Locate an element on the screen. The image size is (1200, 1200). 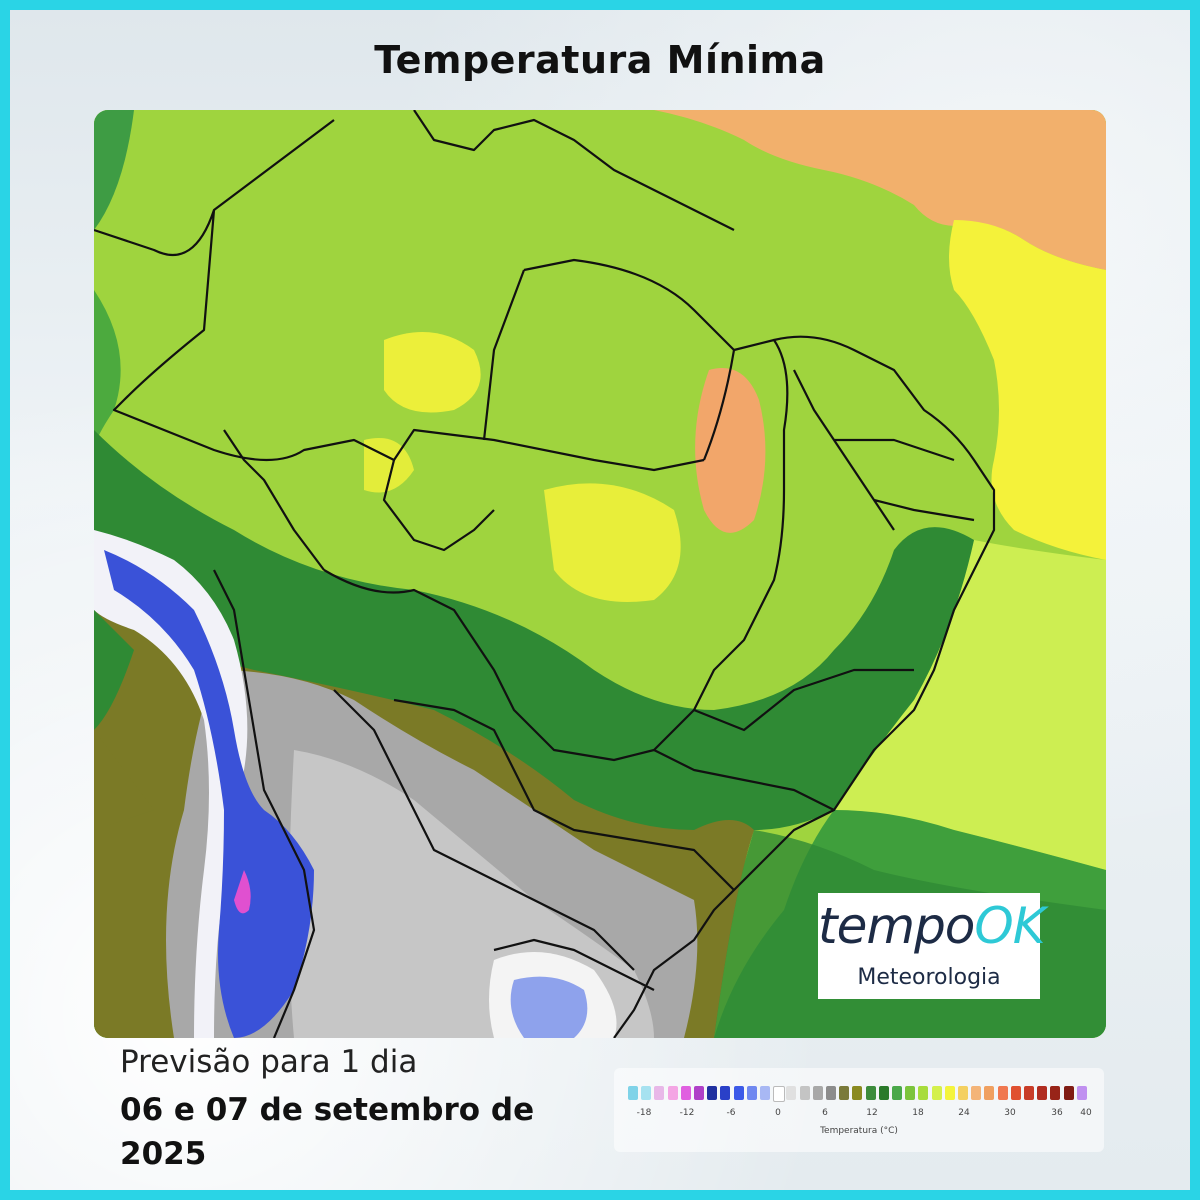
page-title: Temperatura Mínima is located at coordinates (600, 60).